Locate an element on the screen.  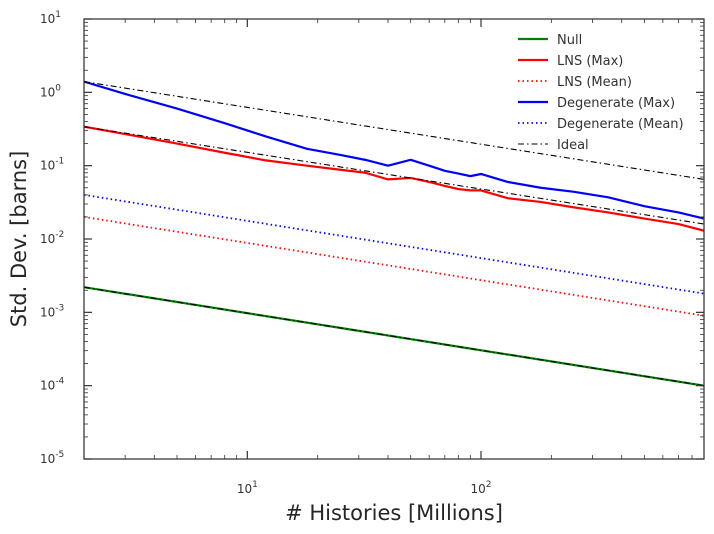
x-tick-label: 10² is located at coordinates (481, 488).